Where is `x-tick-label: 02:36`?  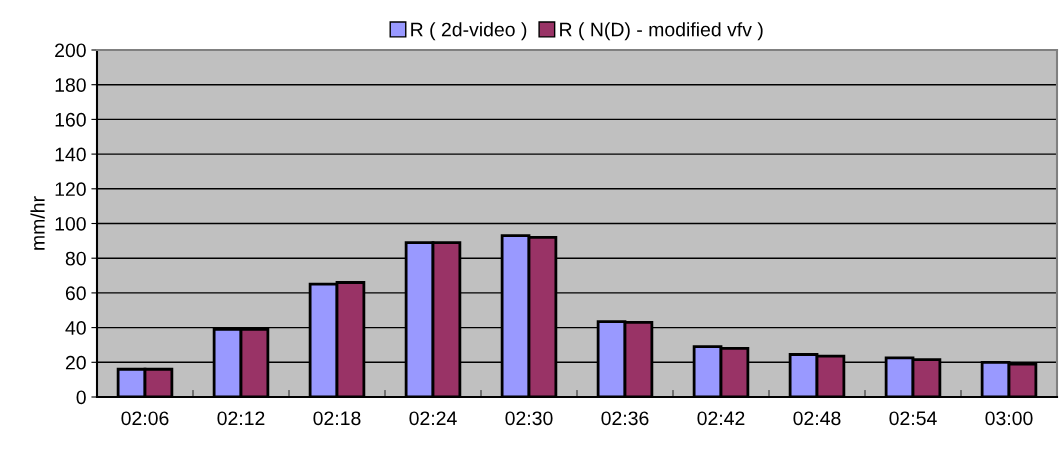
x-tick-label: 02:36 is located at coordinates (625, 418).